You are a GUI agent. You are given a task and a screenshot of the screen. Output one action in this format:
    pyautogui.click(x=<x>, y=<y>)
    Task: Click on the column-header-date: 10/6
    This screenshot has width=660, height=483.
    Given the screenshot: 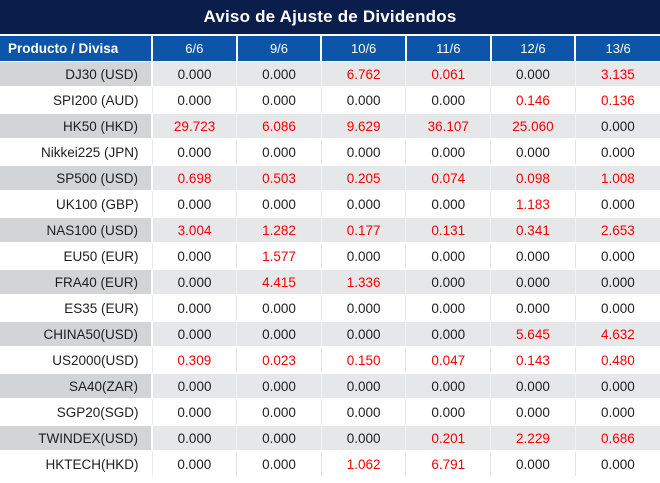 What is the action you would take?
    pyautogui.click(x=363, y=49)
    